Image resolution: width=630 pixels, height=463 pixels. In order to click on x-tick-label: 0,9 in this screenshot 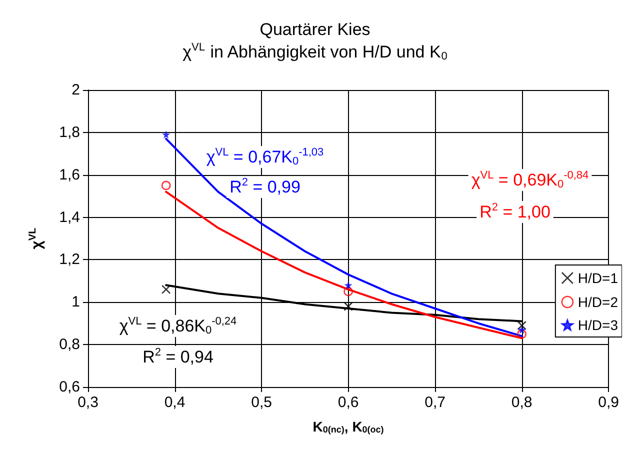, I will do `click(609, 402)`.